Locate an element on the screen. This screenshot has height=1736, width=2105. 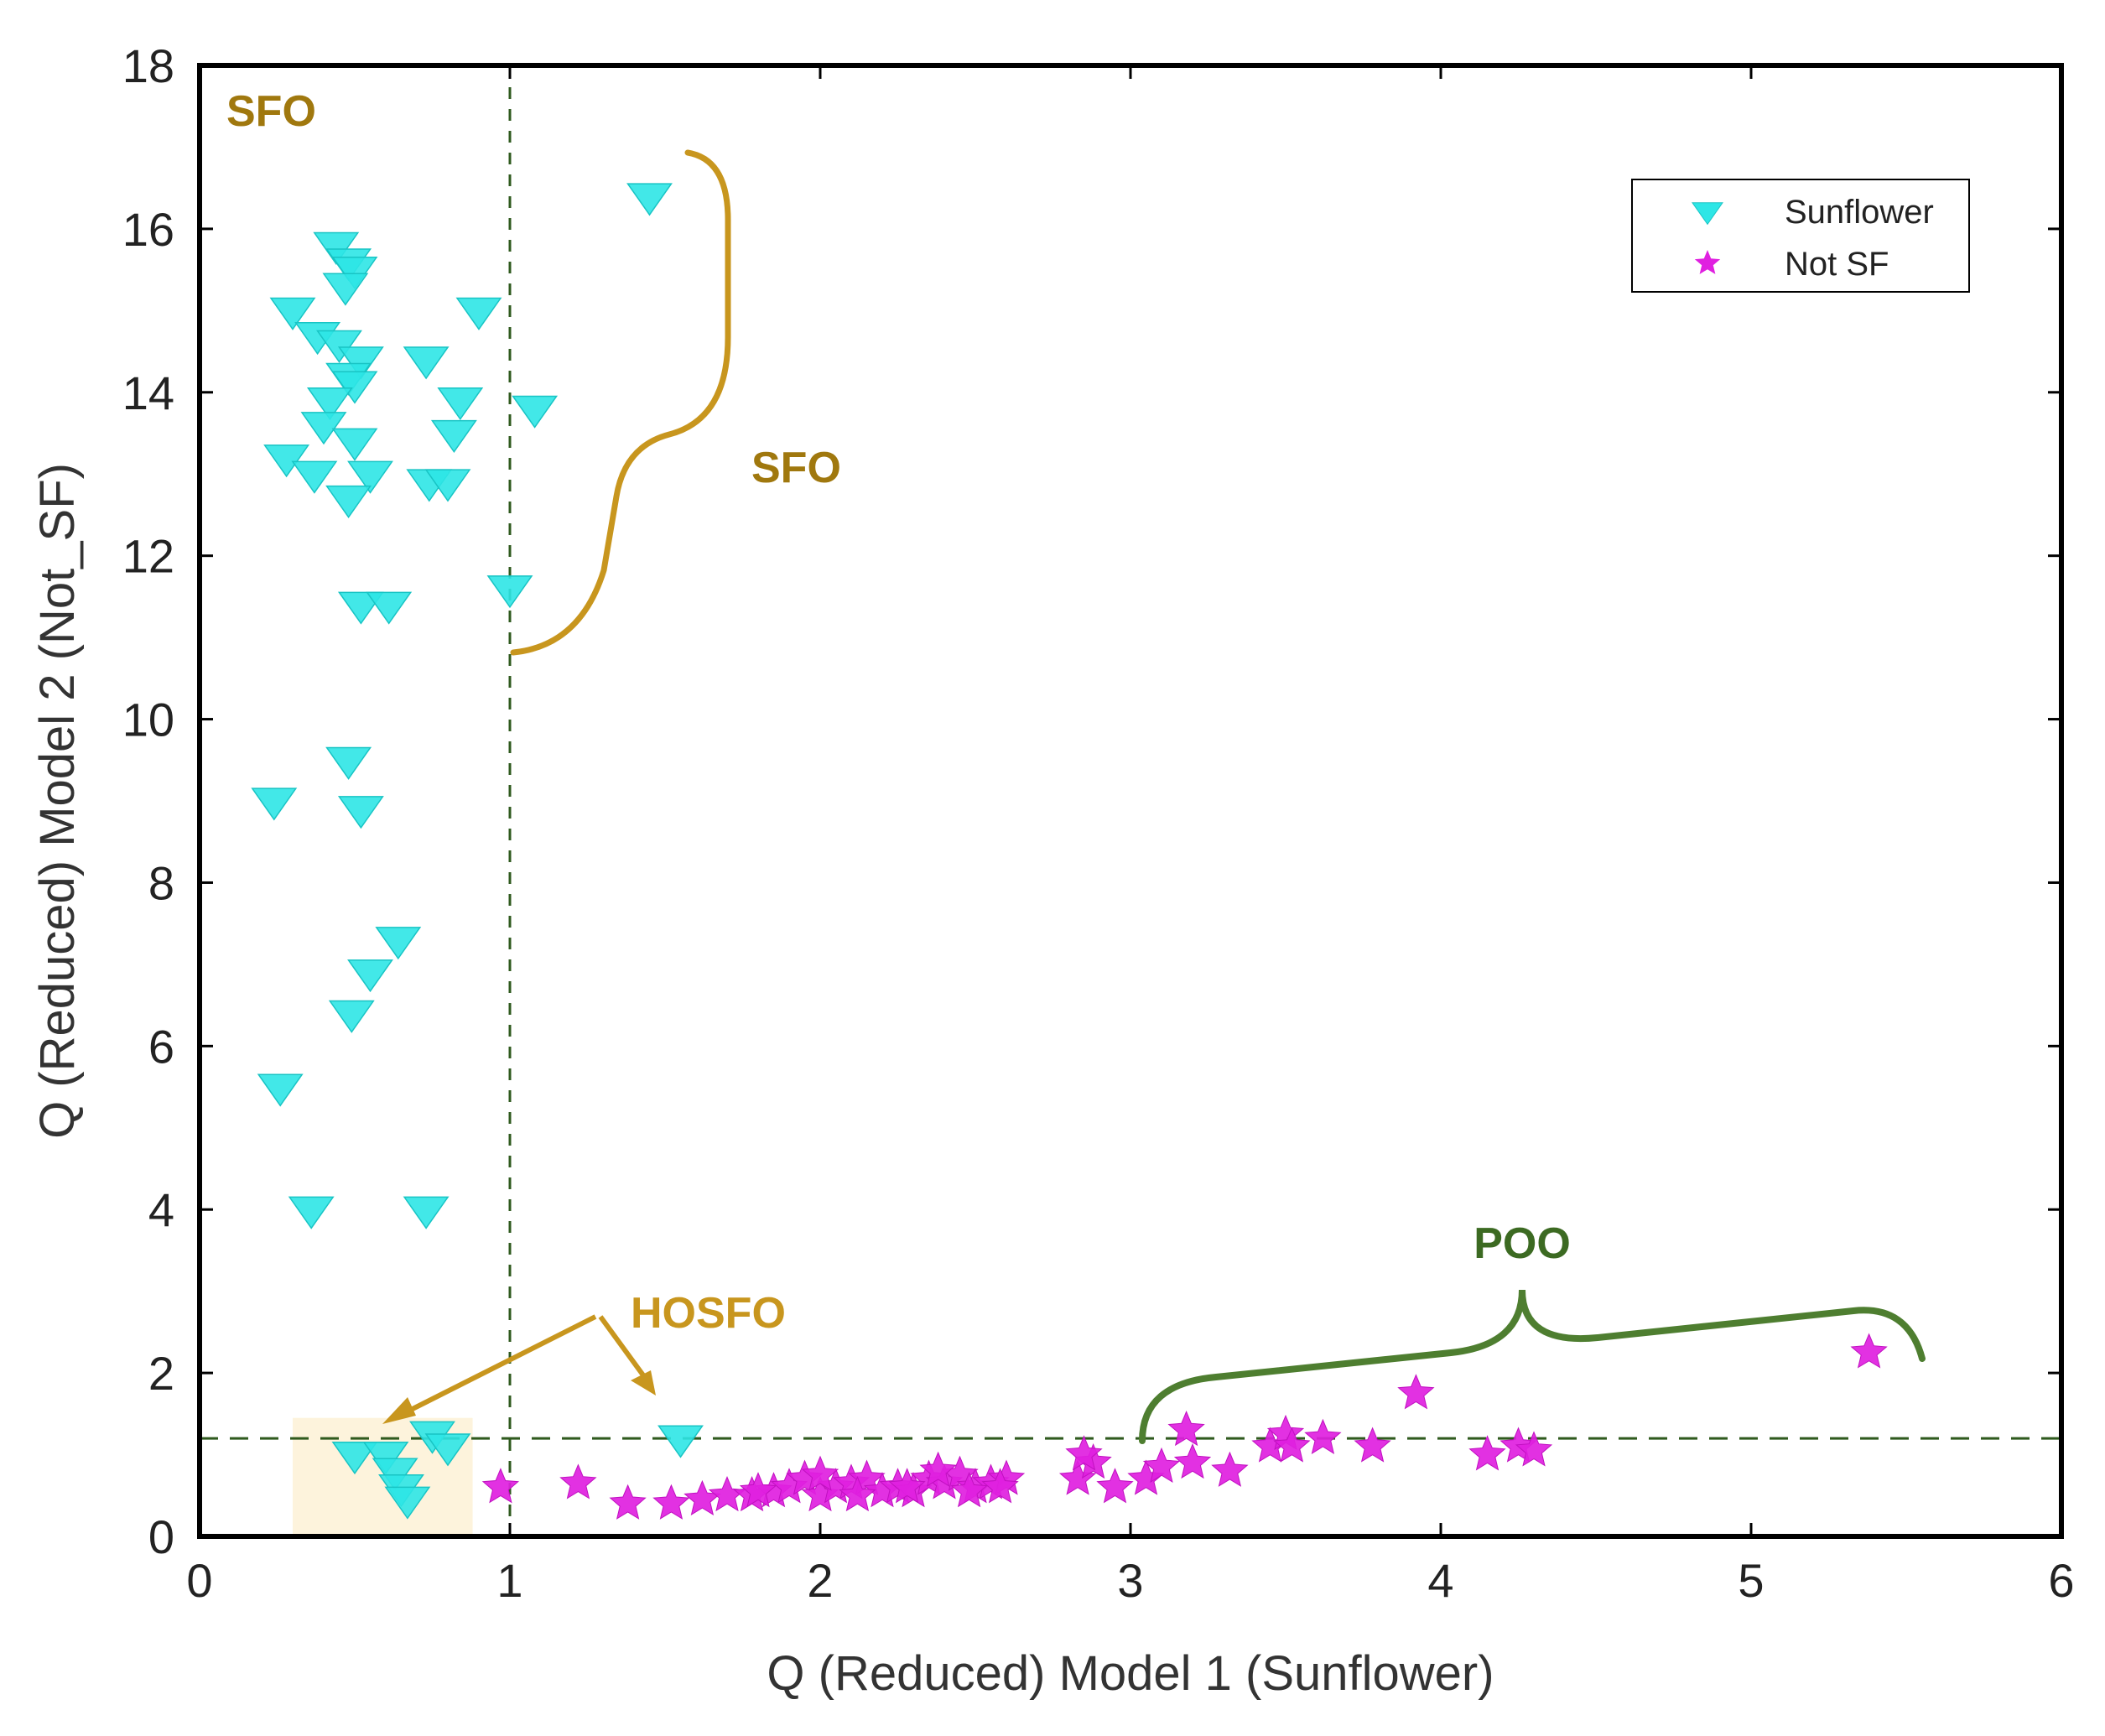
y-tick-label: 10 is located at coordinates (148, 720).